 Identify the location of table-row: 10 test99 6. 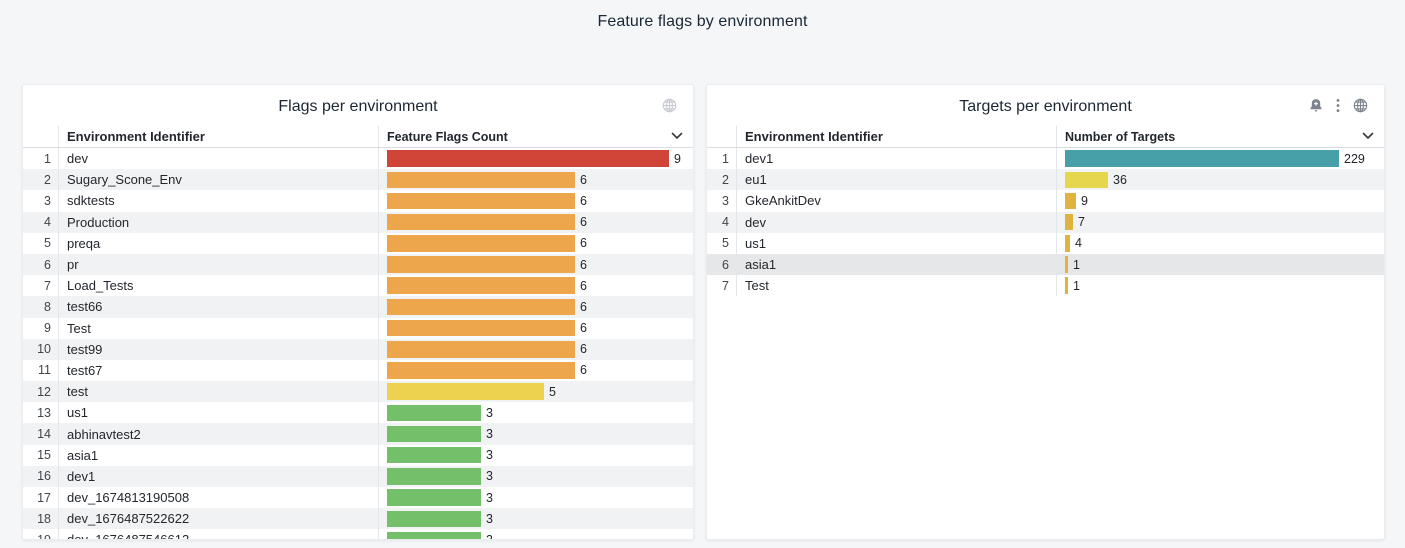
(358, 349).